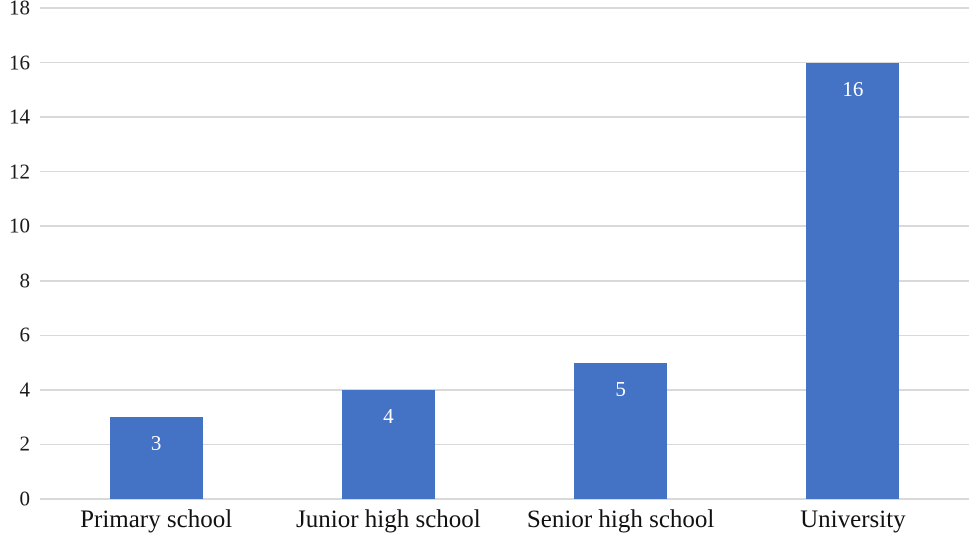 The image size is (969, 544). I want to click on y-axis-tick-label: 8, so click(25, 280).